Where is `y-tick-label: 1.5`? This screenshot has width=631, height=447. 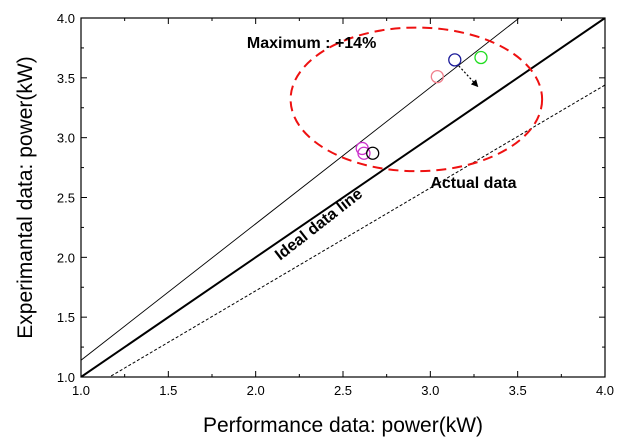 y-tick-label: 1.5 is located at coordinates (66, 317).